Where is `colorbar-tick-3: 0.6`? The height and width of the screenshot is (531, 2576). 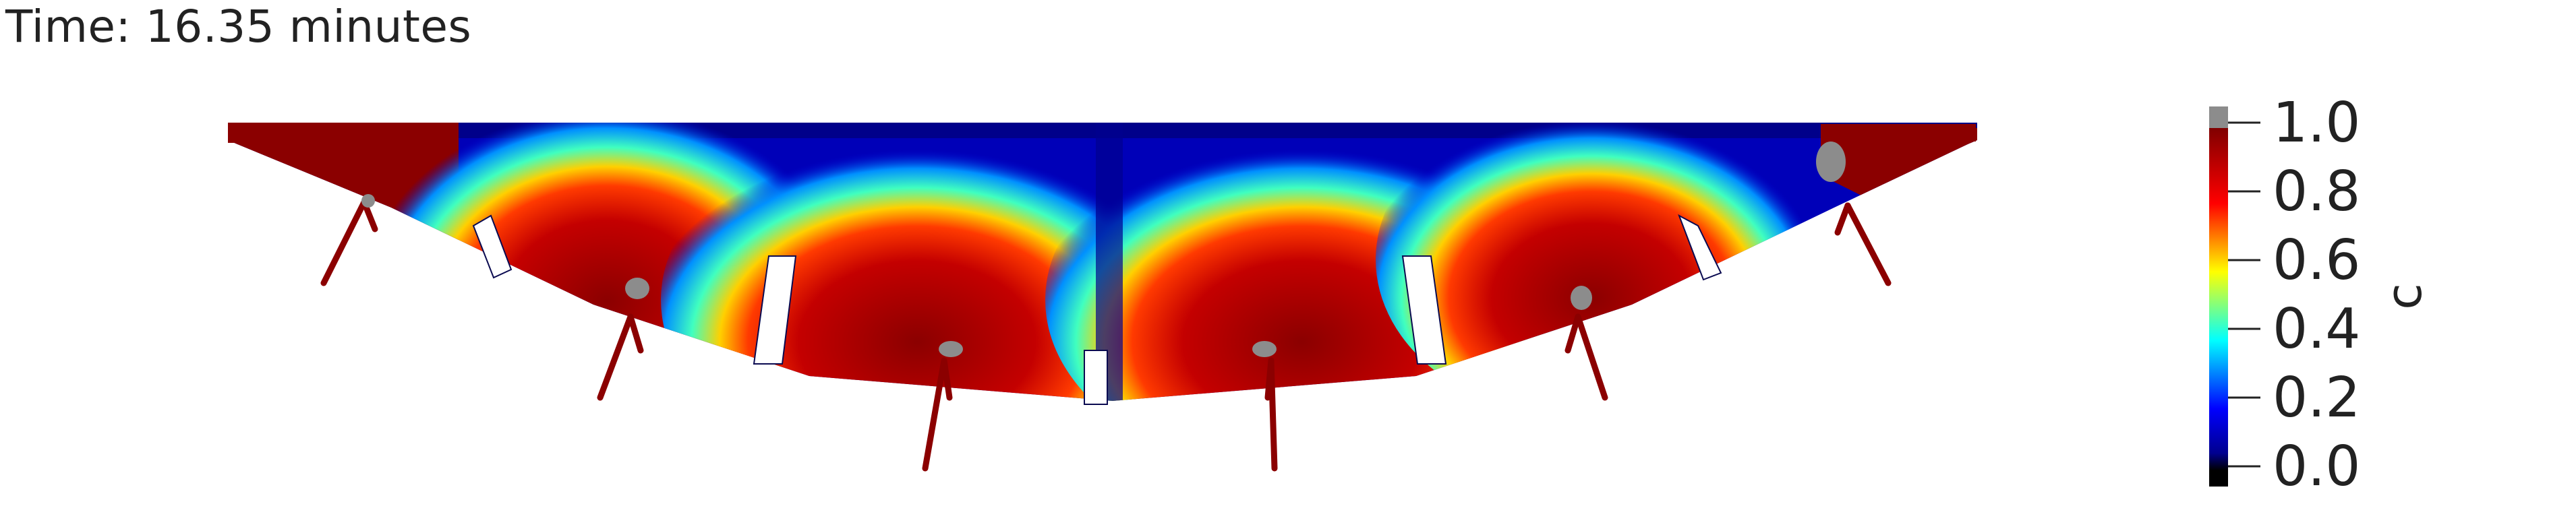 colorbar-tick-3: 0.6 is located at coordinates (2316, 260).